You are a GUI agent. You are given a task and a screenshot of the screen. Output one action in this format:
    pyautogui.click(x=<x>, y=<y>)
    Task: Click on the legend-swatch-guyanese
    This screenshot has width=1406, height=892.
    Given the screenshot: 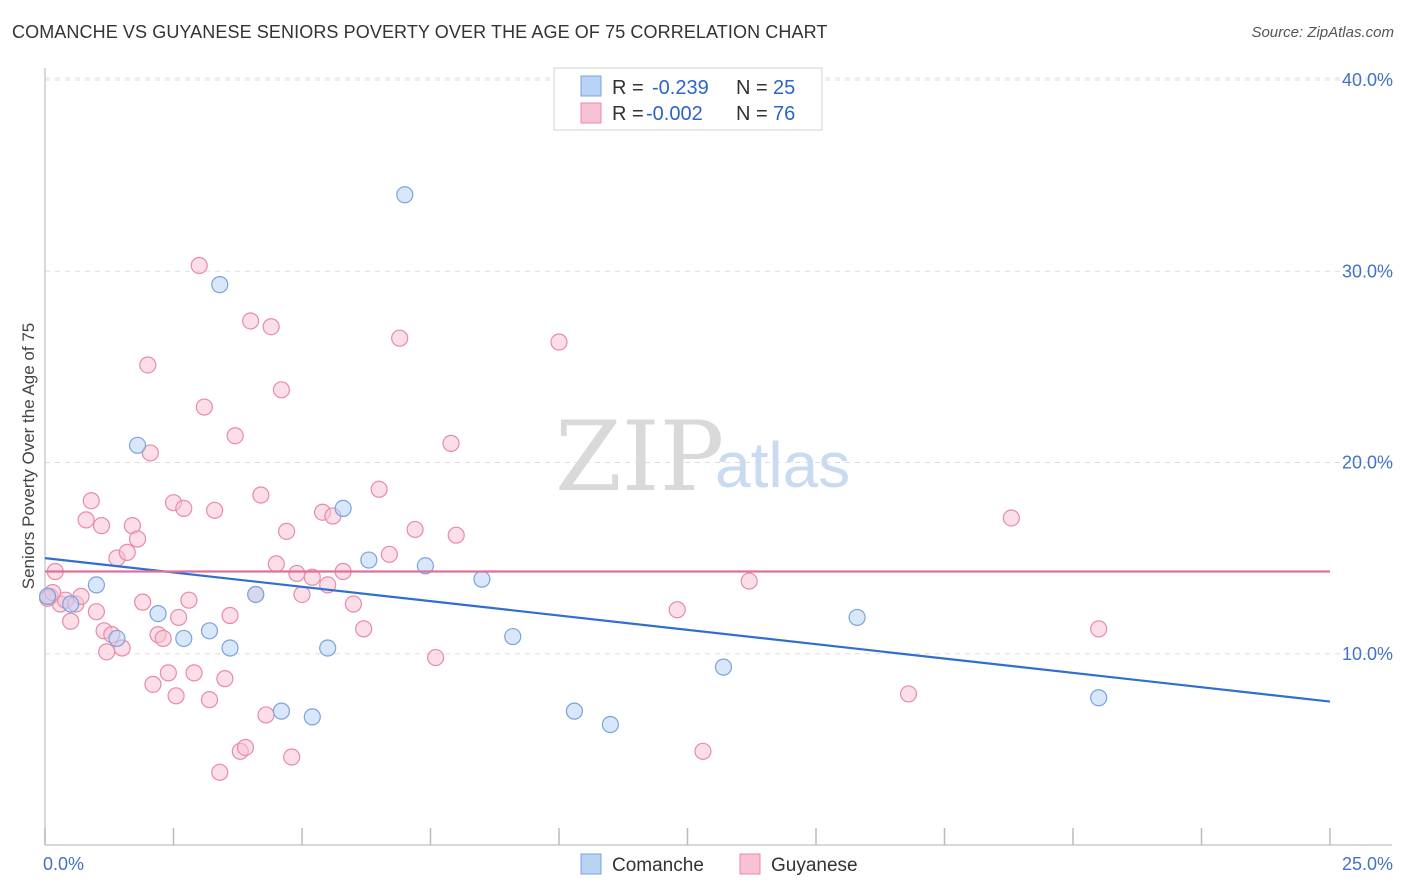 What is the action you would take?
    pyautogui.click(x=591, y=113)
    